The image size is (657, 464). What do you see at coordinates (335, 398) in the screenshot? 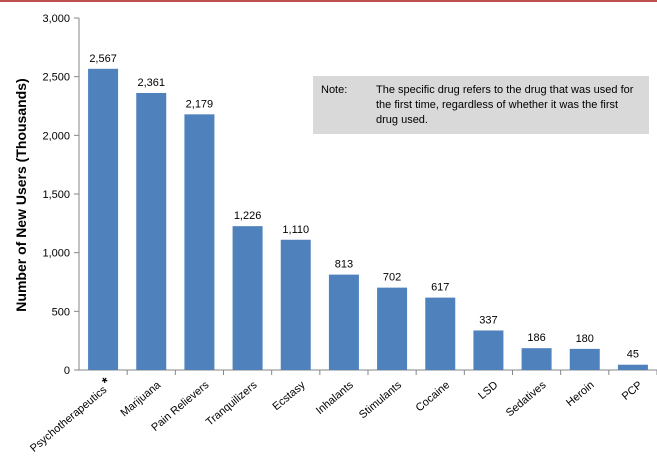
I see `x-tick-label: Inhalants` at bounding box center [335, 398].